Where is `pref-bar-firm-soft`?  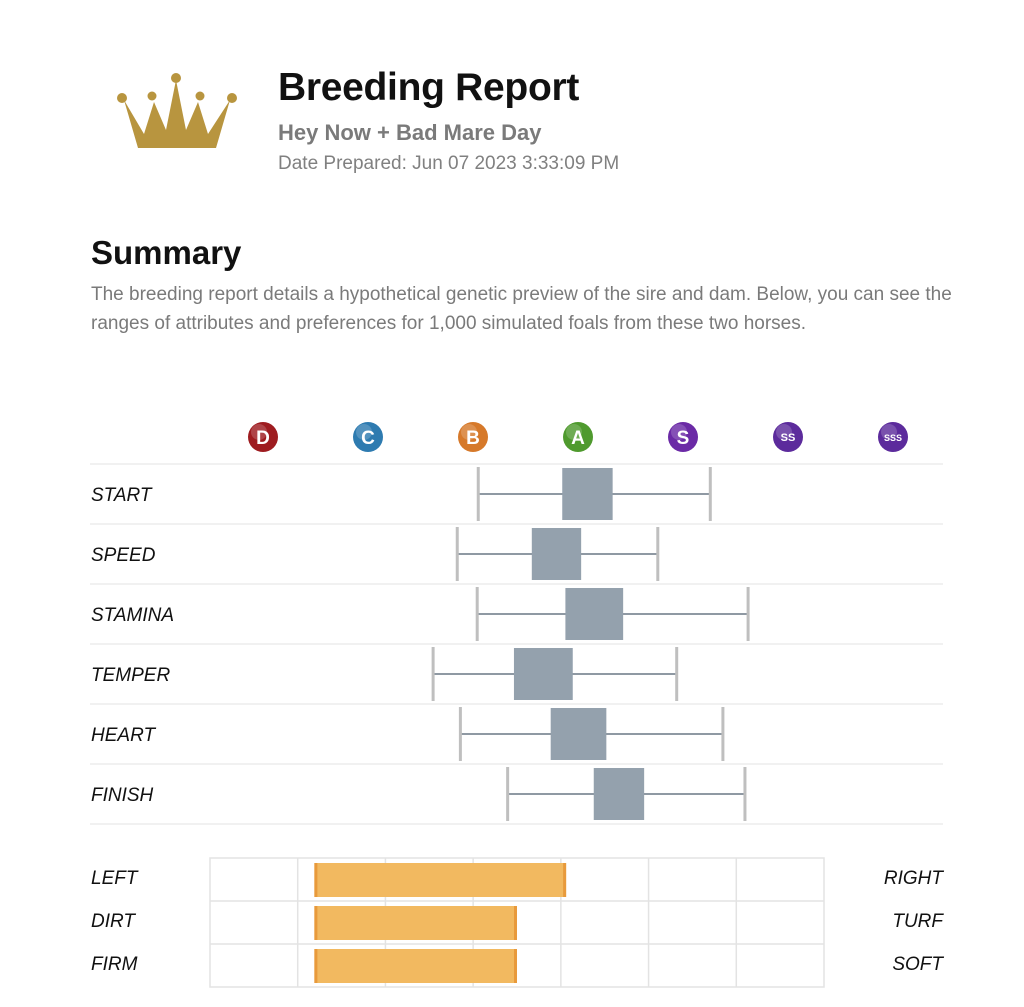
pref-bar-firm-soft is located at coordinates (415, 966).